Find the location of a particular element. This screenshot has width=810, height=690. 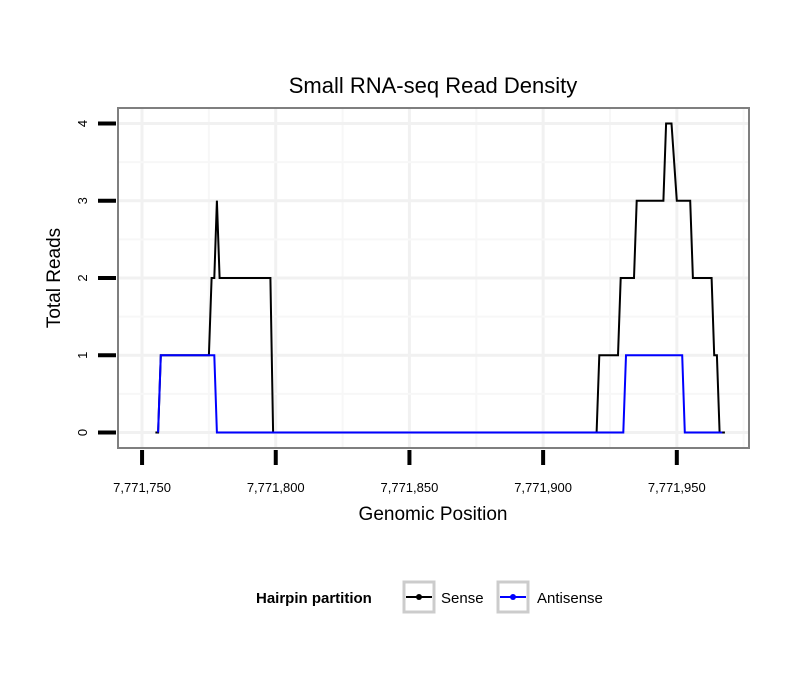

x-tick-label-3: 7,771,900 is located at coordinates (543, 487).